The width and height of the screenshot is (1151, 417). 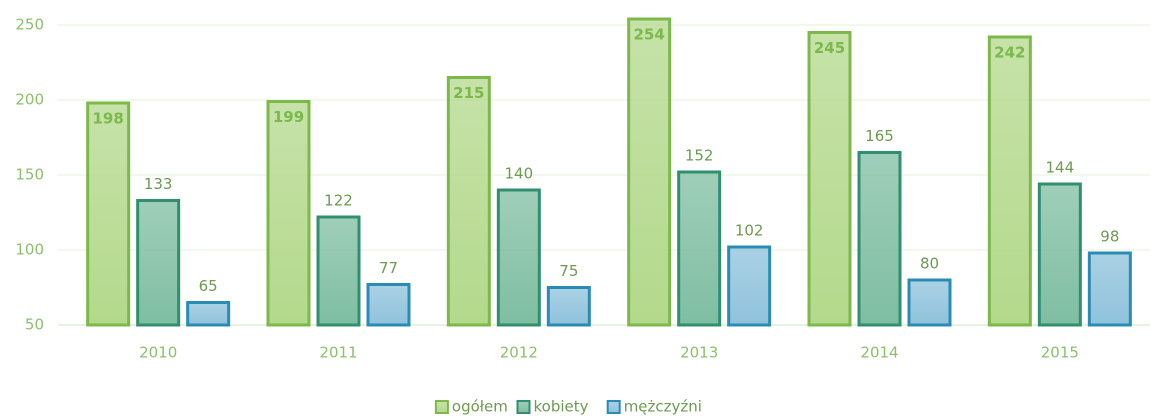 I want to click on data-label: 199, so click(x=288, y=117).